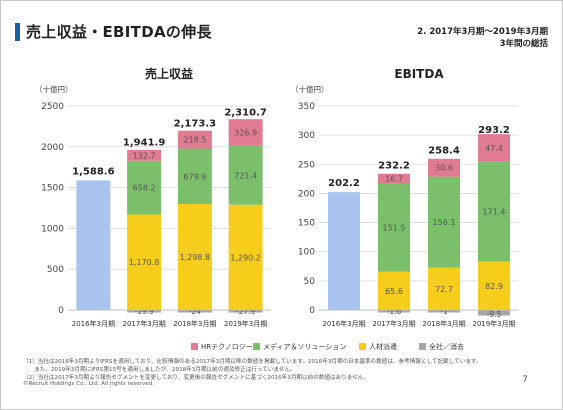 The width and height of the screenshot is (563, 410). What do you see at coordinates (393, 323) in the screenshot?
I see `ebitda-xtick-label: 2017年3月期` at bounding box center [393, 323].